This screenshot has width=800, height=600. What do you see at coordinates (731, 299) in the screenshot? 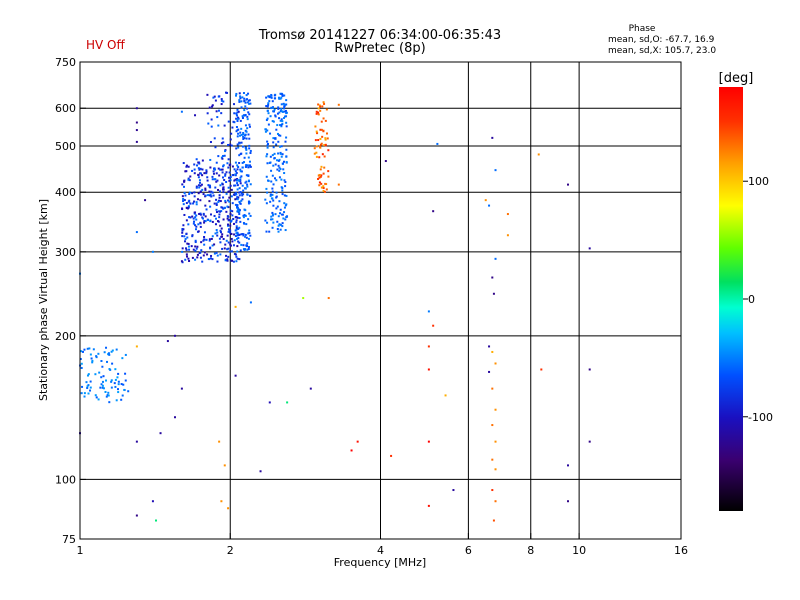
I see `colorbar` at bounding box center [731, 299].